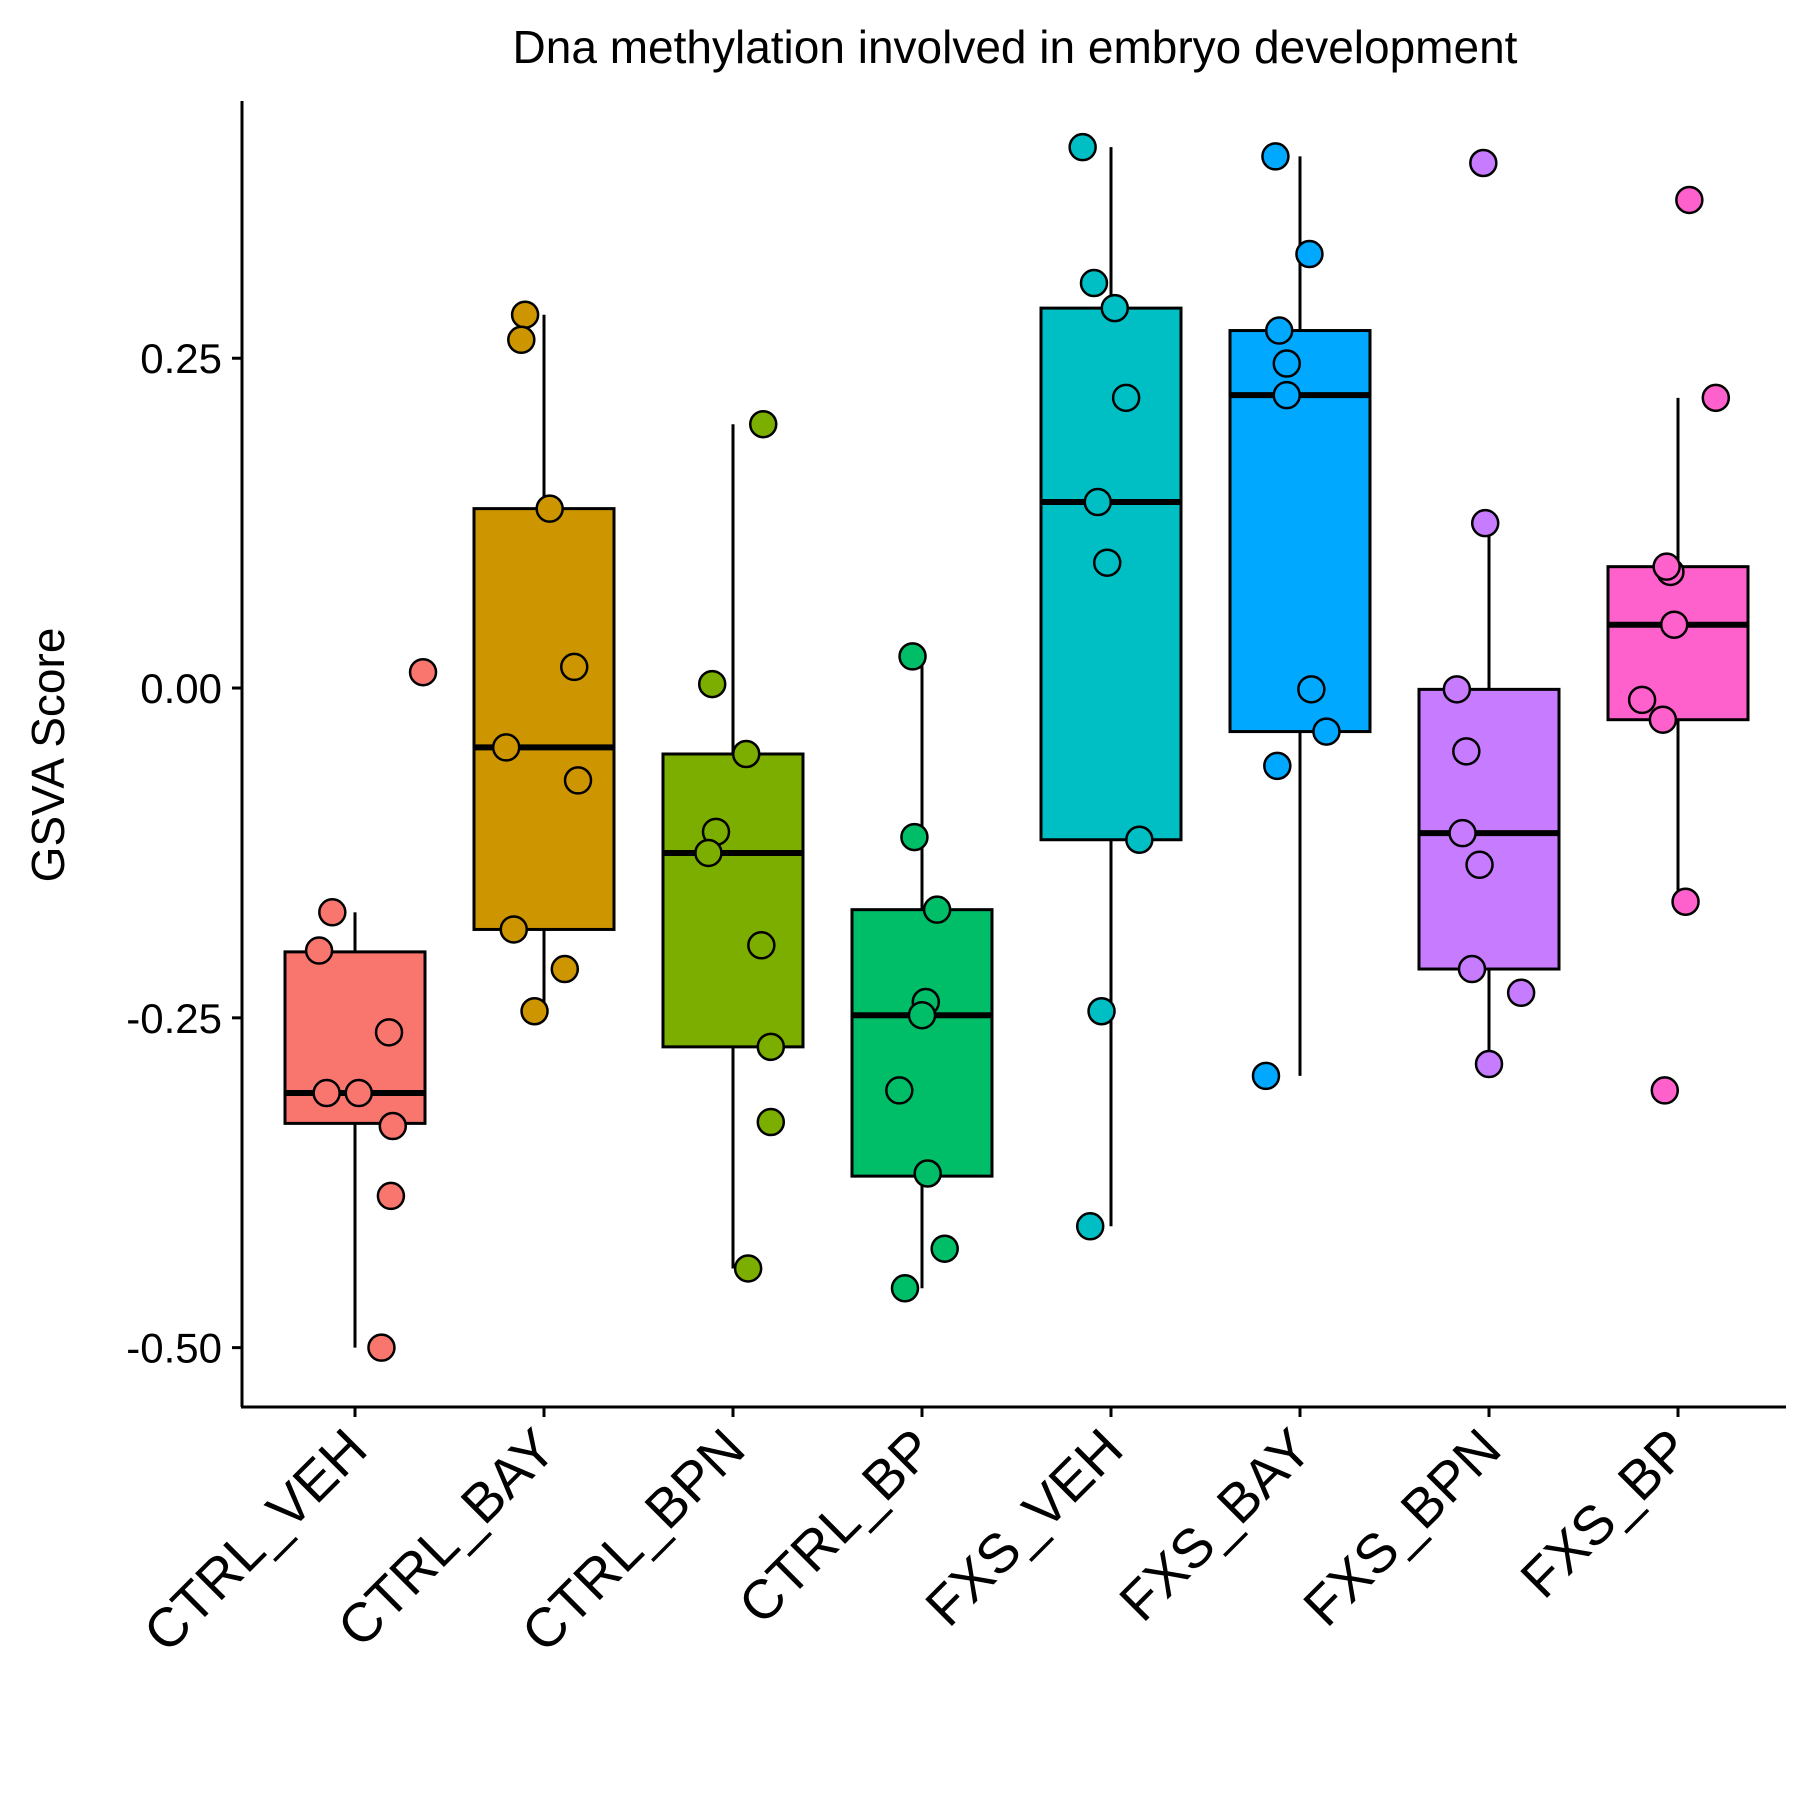 The image size is (1800, 1800). What do you see at coordinates (1215, 1525) in the screenshot?
I see `x-tick-label: FXS_BAY` at bounding box center [1215, 1525].